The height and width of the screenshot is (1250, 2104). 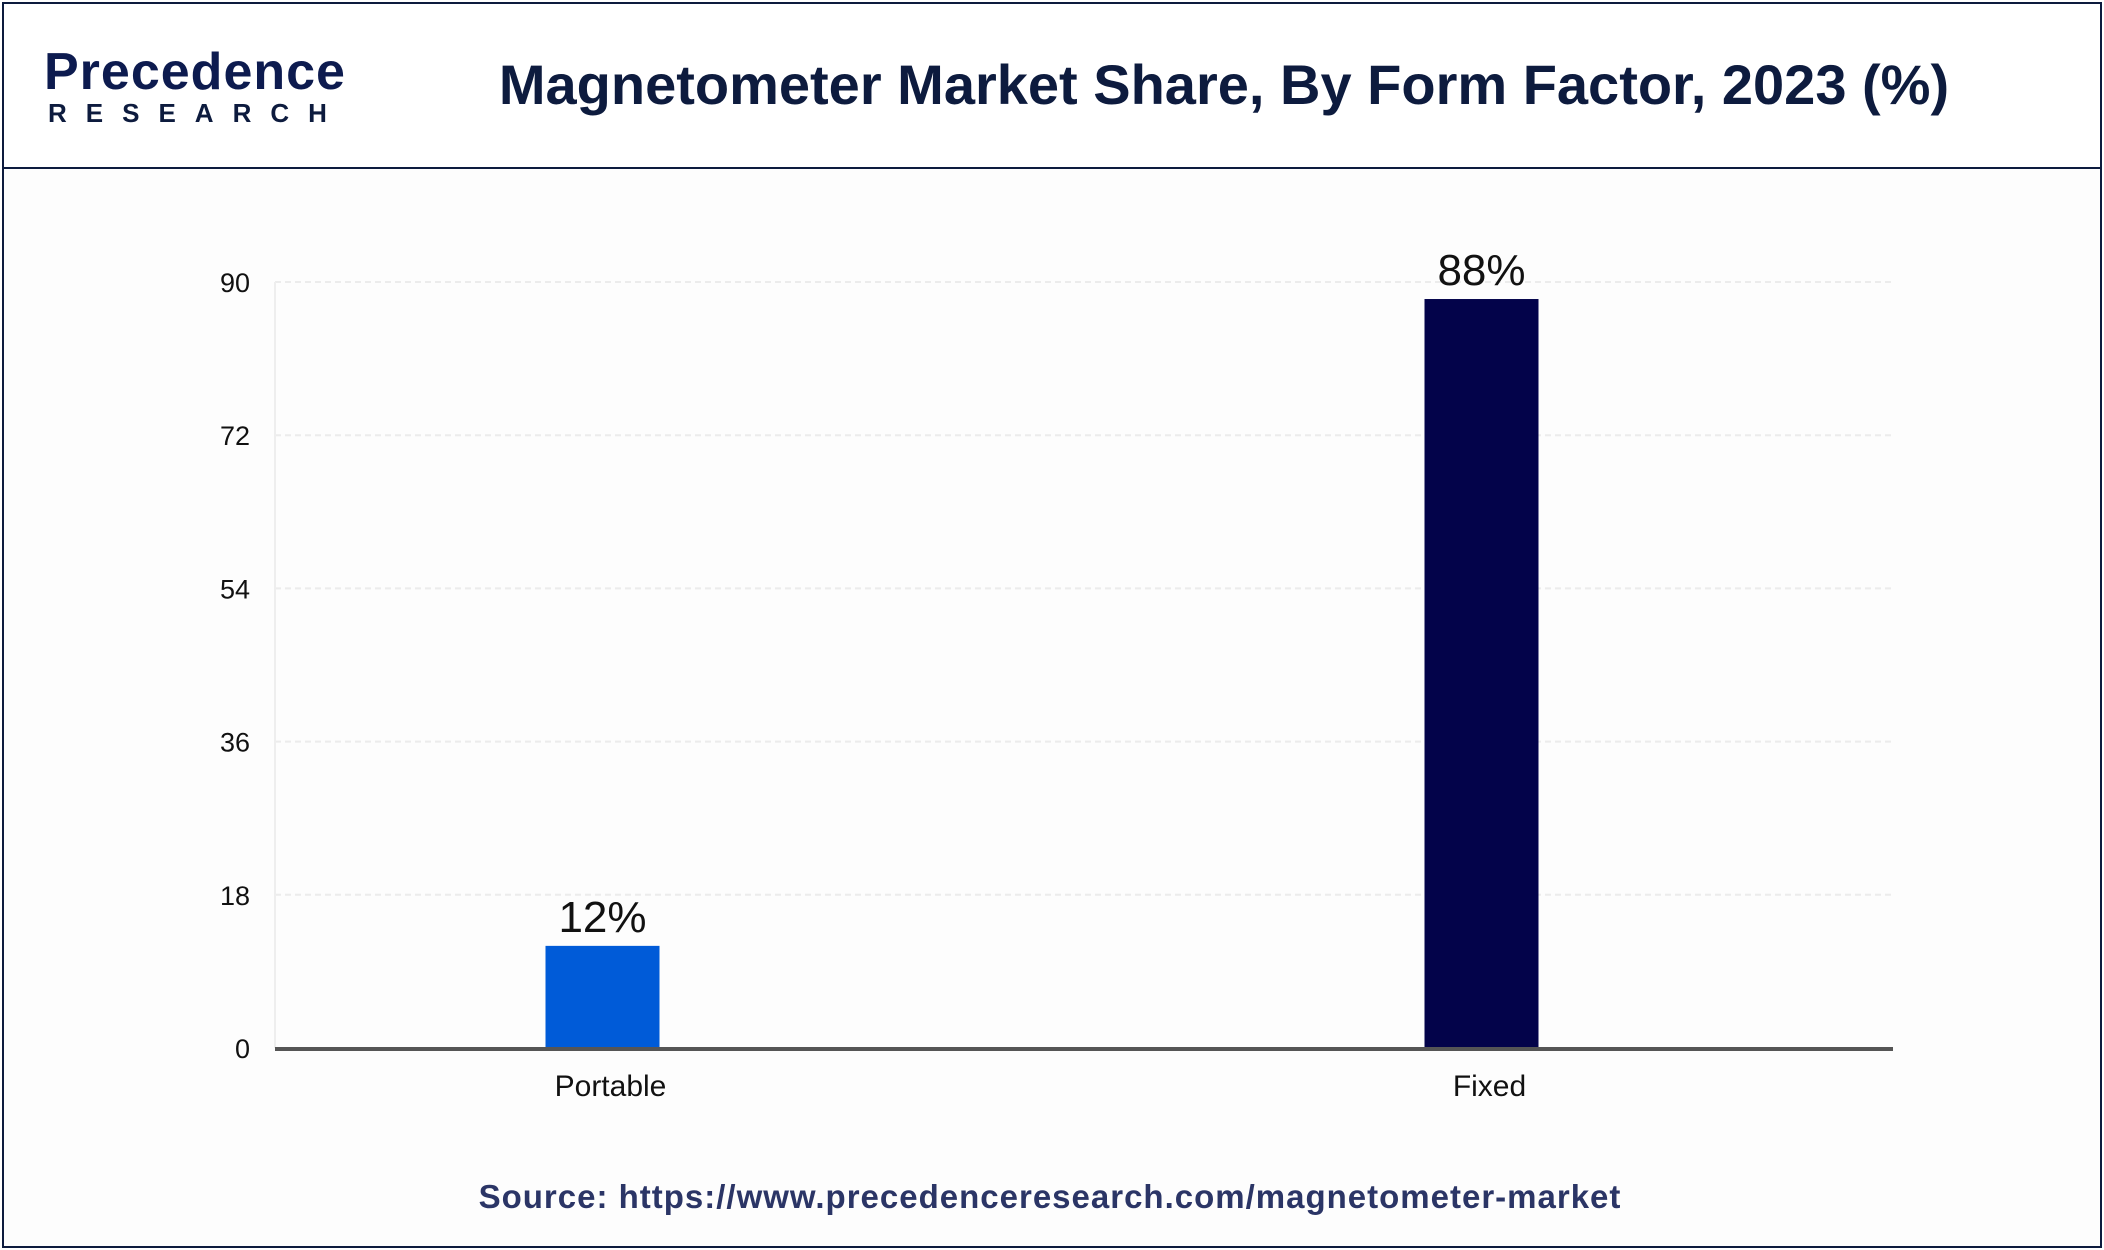 I want to click on logo-main-text: Precedence, so click(x=195, y=72).